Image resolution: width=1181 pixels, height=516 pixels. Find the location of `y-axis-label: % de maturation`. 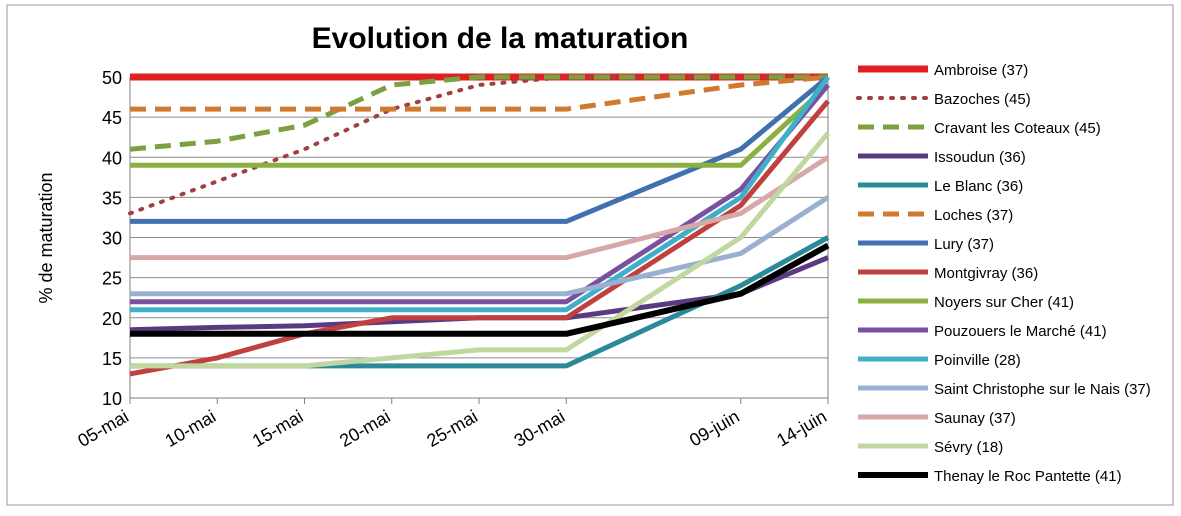

y-axis-label: % de maturation is located at coordinates (46, 237).